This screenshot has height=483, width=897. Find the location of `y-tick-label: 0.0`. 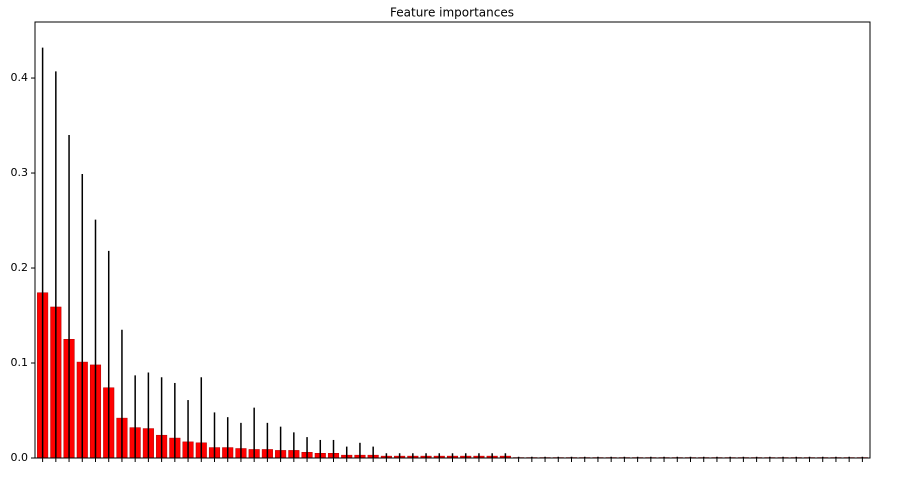

y-tick-label: 0.0 is located at coordinates (20, 457).